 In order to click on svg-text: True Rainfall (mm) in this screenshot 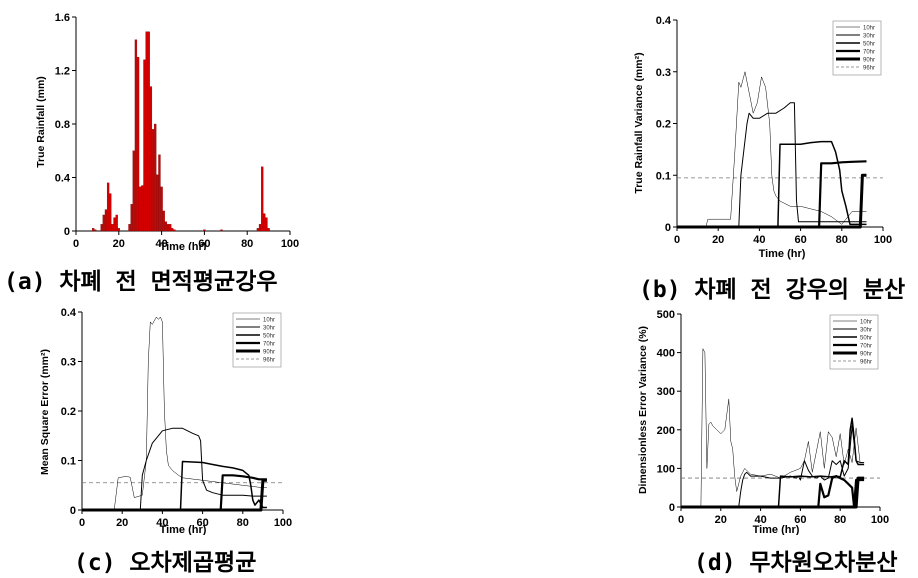, I will do `click(41, 122)`.